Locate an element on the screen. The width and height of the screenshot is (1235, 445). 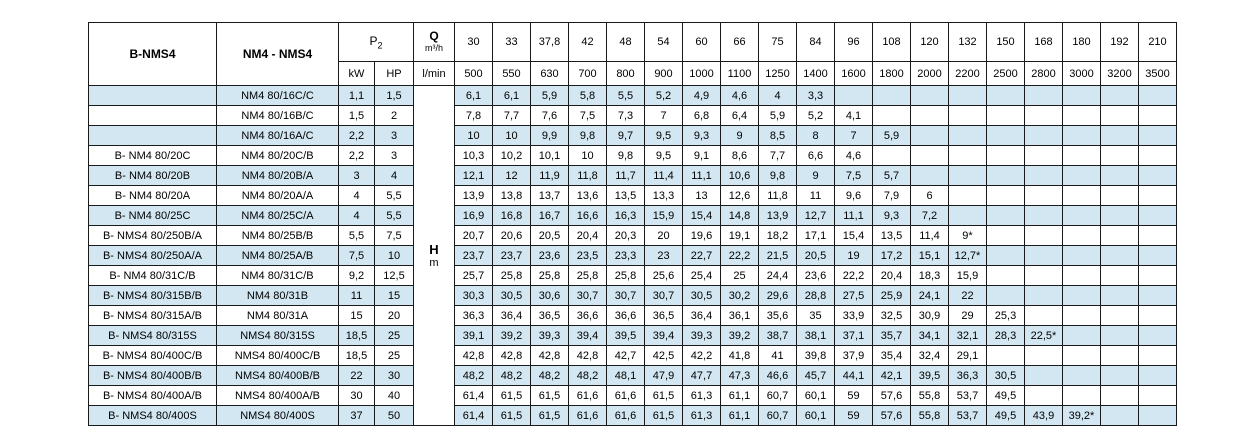
head-value-cell: 36,6 is located at coordinates (587, 315).